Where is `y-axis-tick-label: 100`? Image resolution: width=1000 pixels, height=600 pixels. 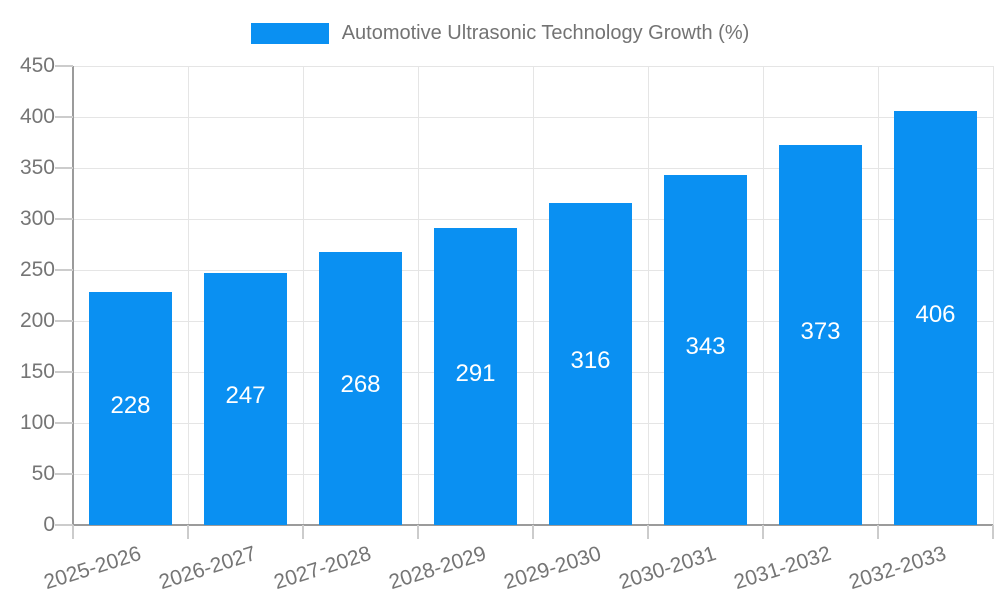
y-axis-tick-label: 100 is located at coordinates (37, 422).